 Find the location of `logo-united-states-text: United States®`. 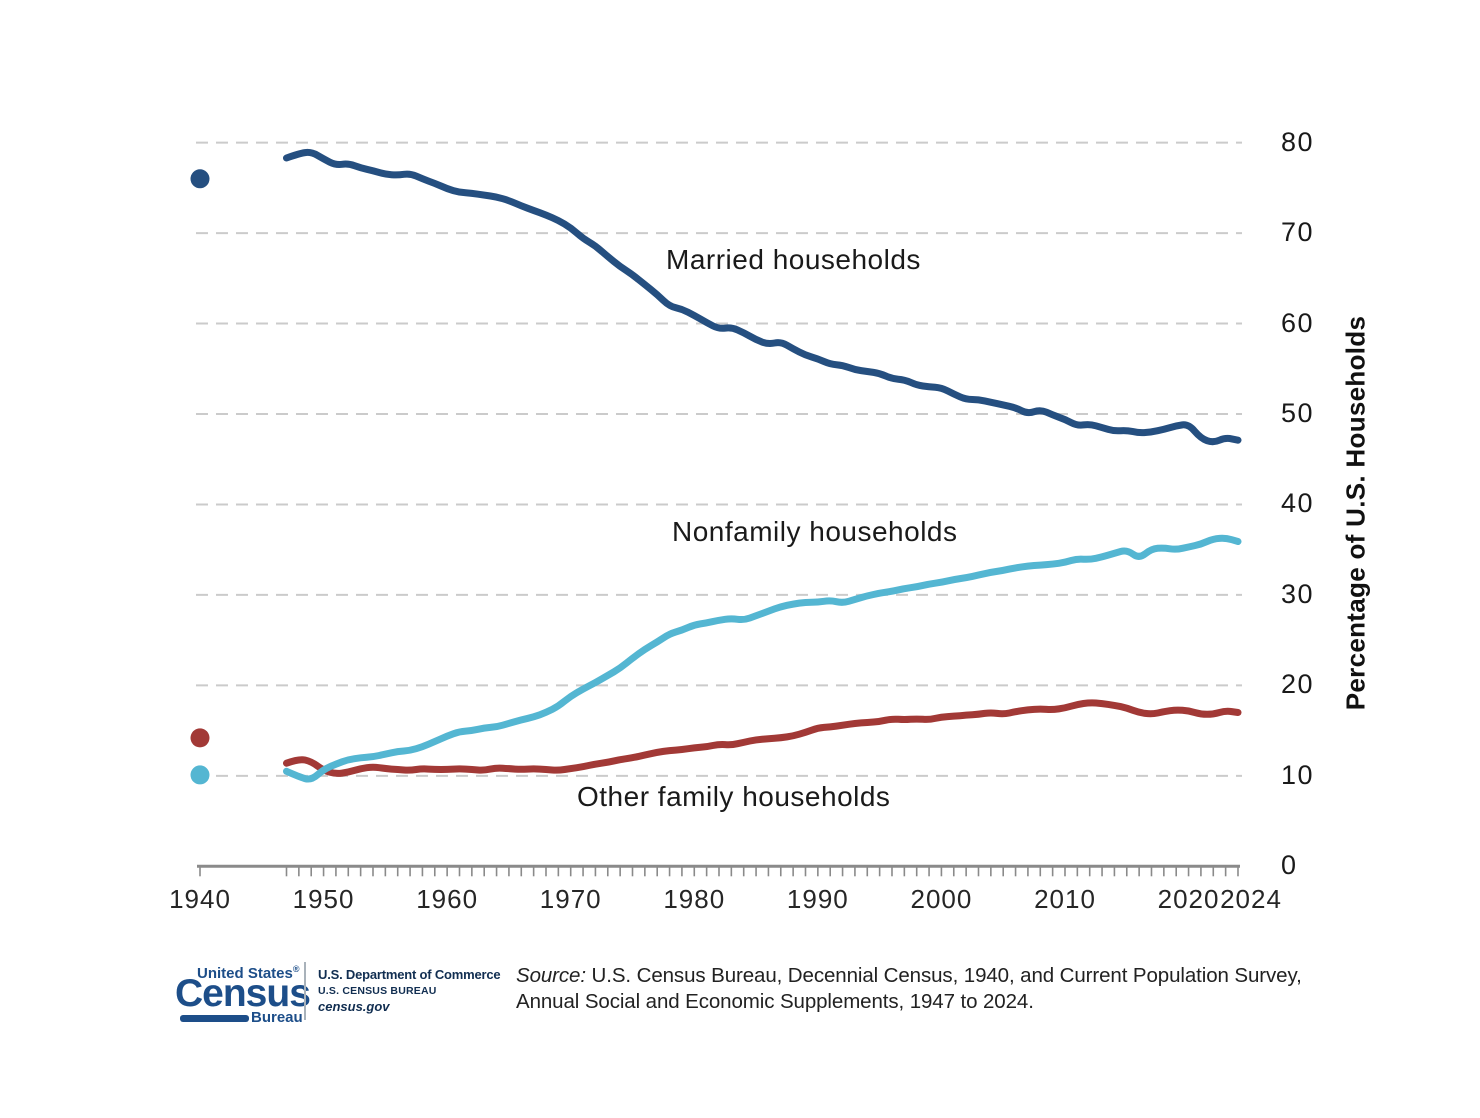

logo-united-states-text: United States® is located at coordinates (248, 973).